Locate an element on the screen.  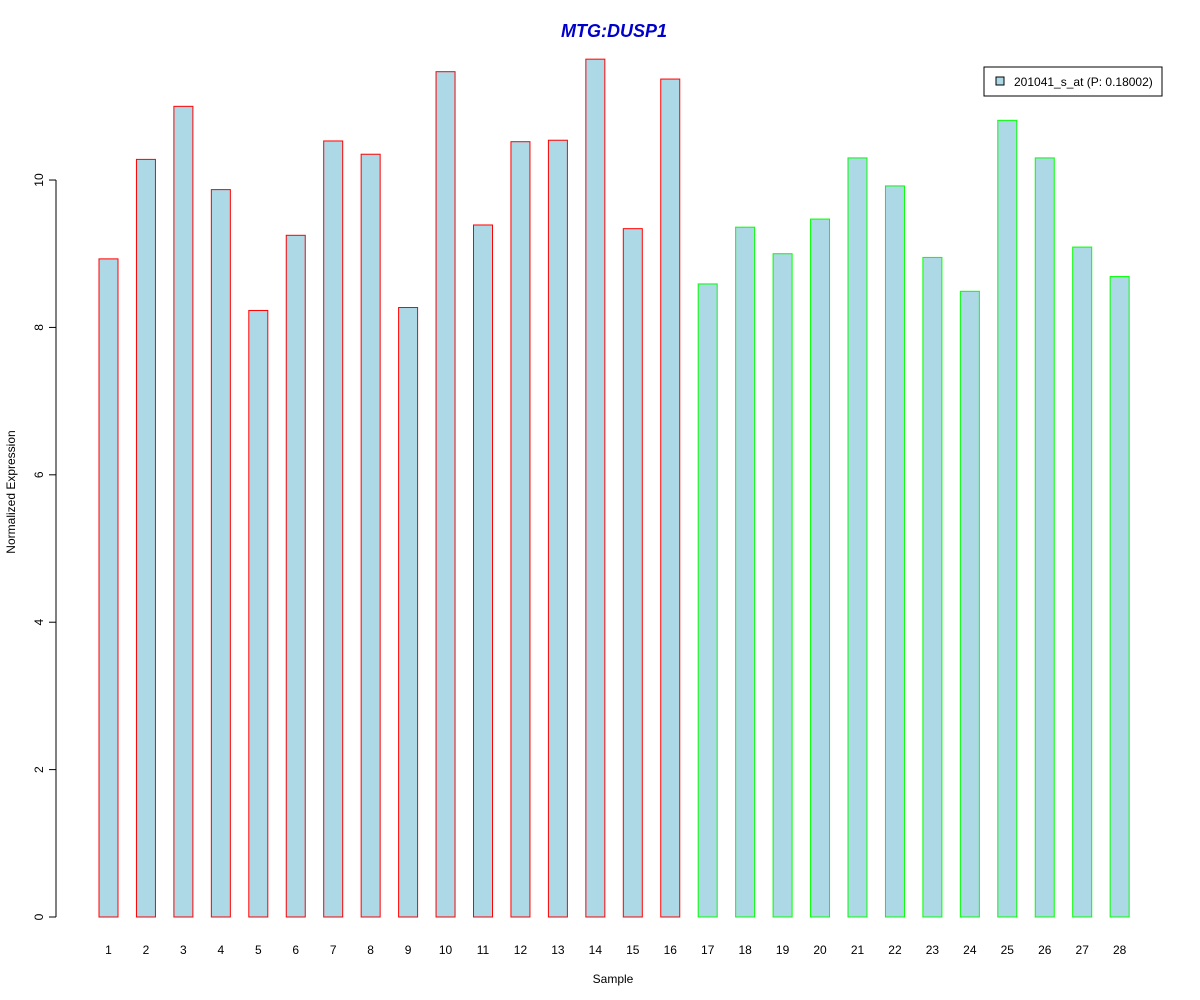
x-axis-label: Sample is located at coordinates (613, 979).